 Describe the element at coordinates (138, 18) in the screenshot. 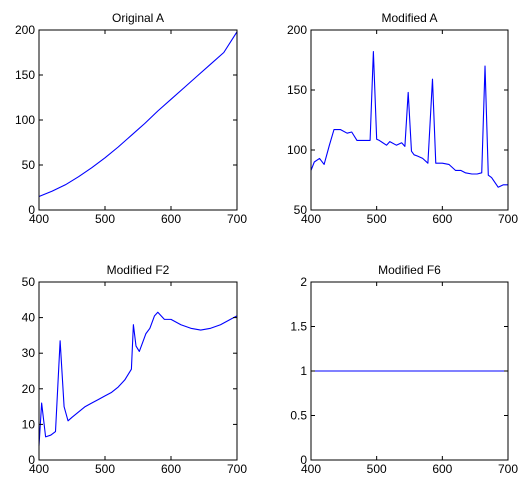

I see `panel-title: Original A` at that location.